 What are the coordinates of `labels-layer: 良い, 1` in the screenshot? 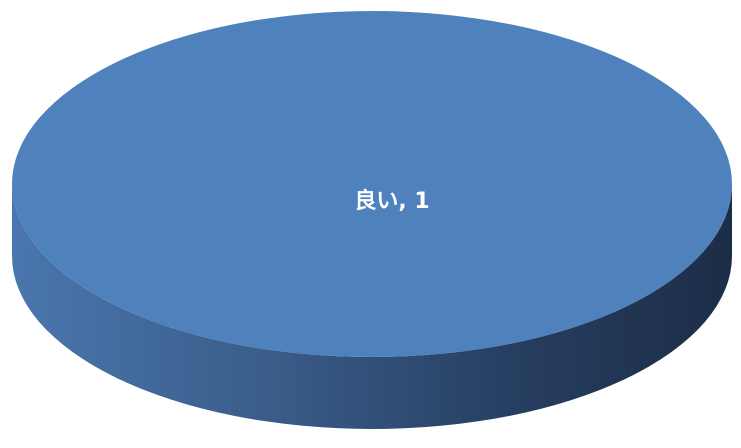 It's located at (391, 201).